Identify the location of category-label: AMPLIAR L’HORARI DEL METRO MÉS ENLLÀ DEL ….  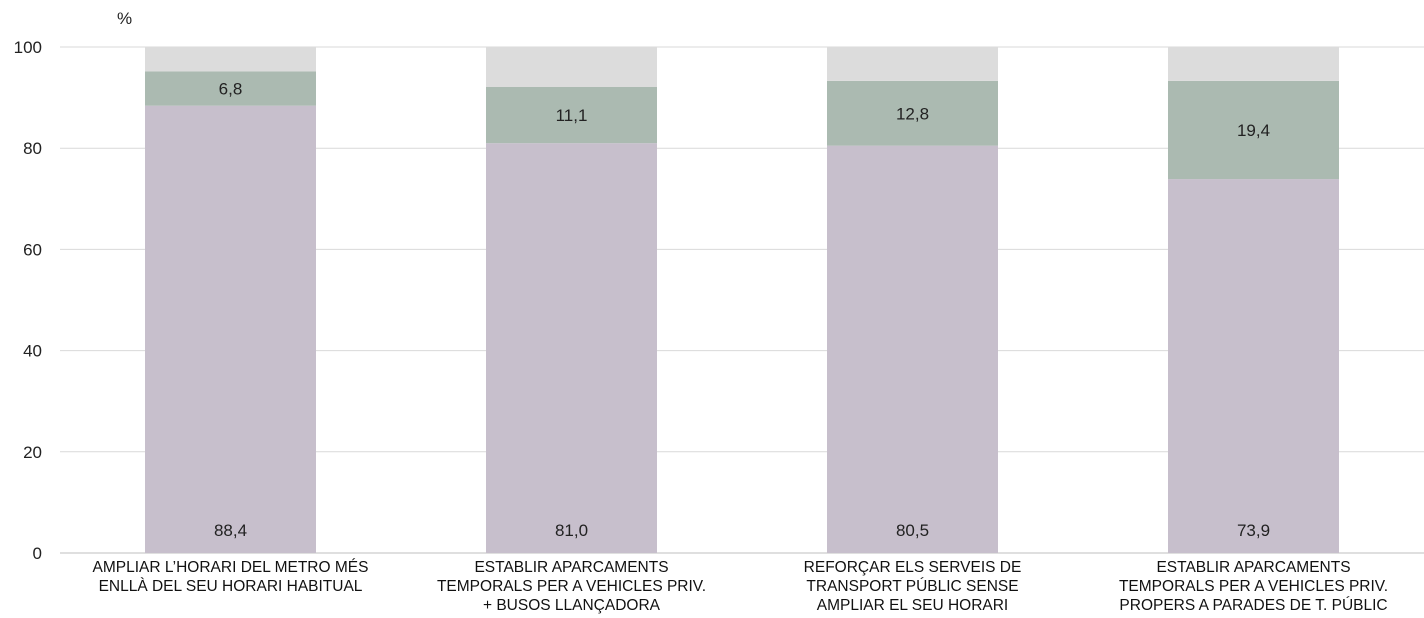
(231, 577).